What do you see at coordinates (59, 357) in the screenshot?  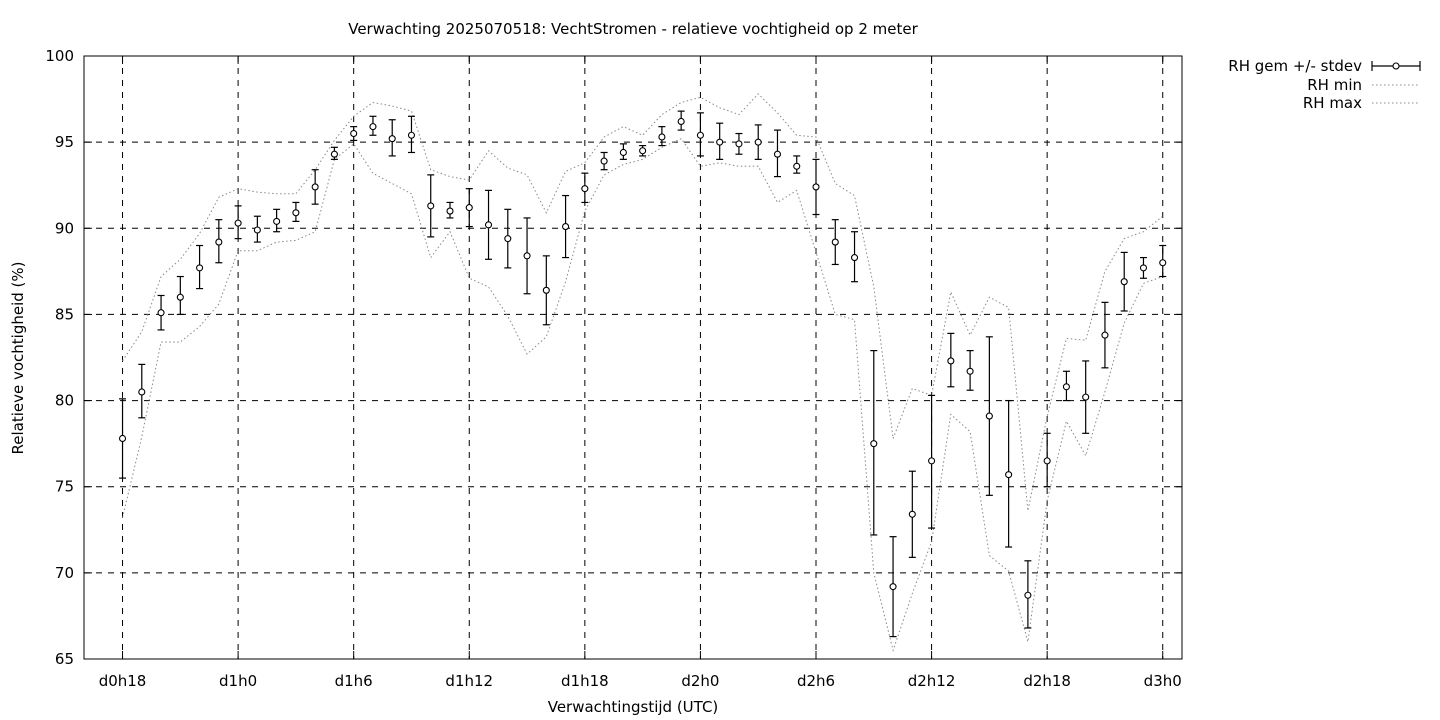 I see `y-tick-labels: 65 70 75 80 85 90 95 100` at bounding box center [59, 357].